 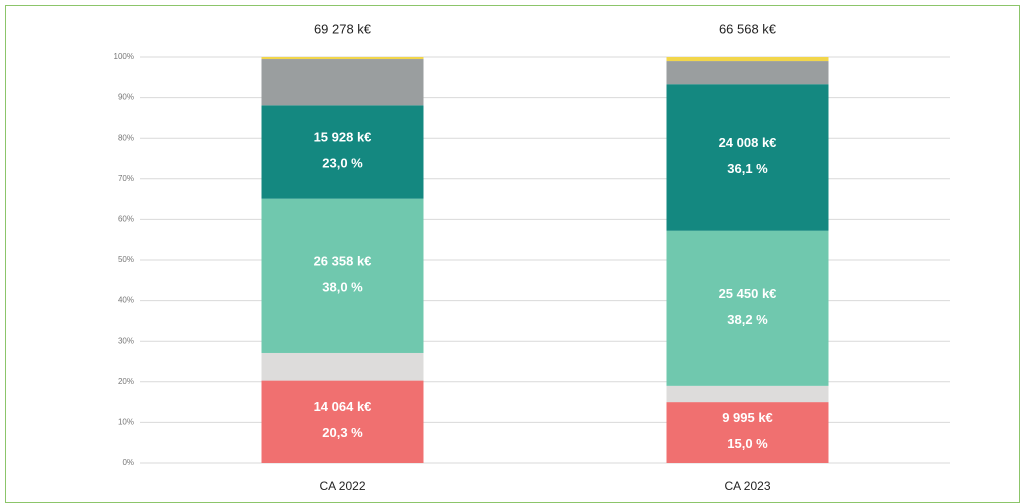 I want to click on y-tick-label: 30%, so click(x=126, y=340).